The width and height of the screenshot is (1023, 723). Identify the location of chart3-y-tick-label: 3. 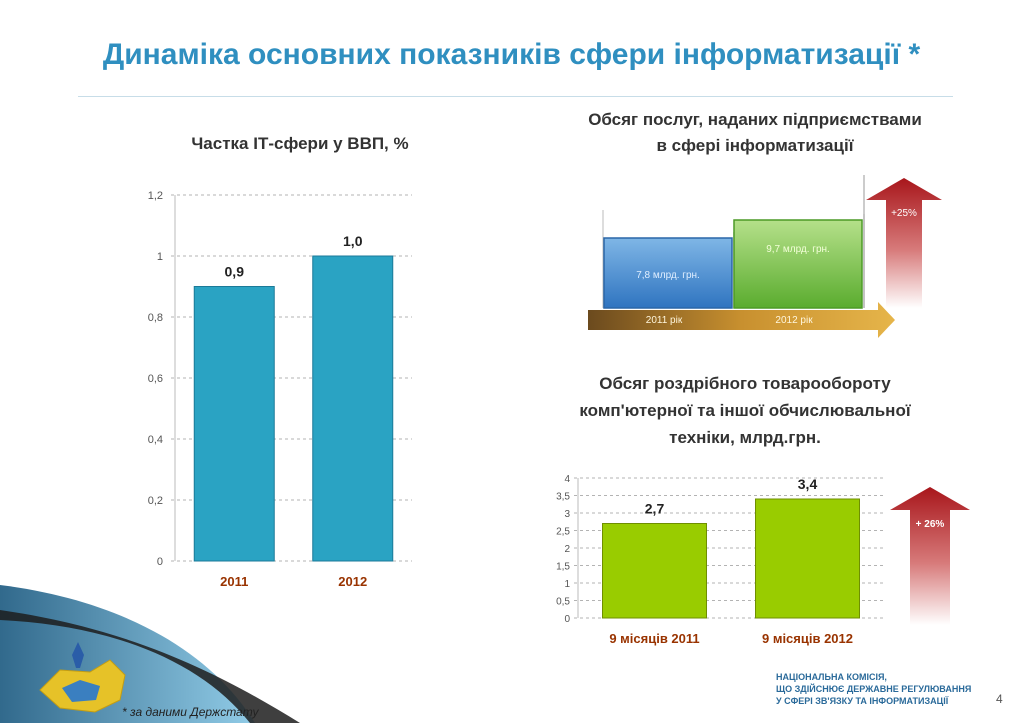
(567, 514).